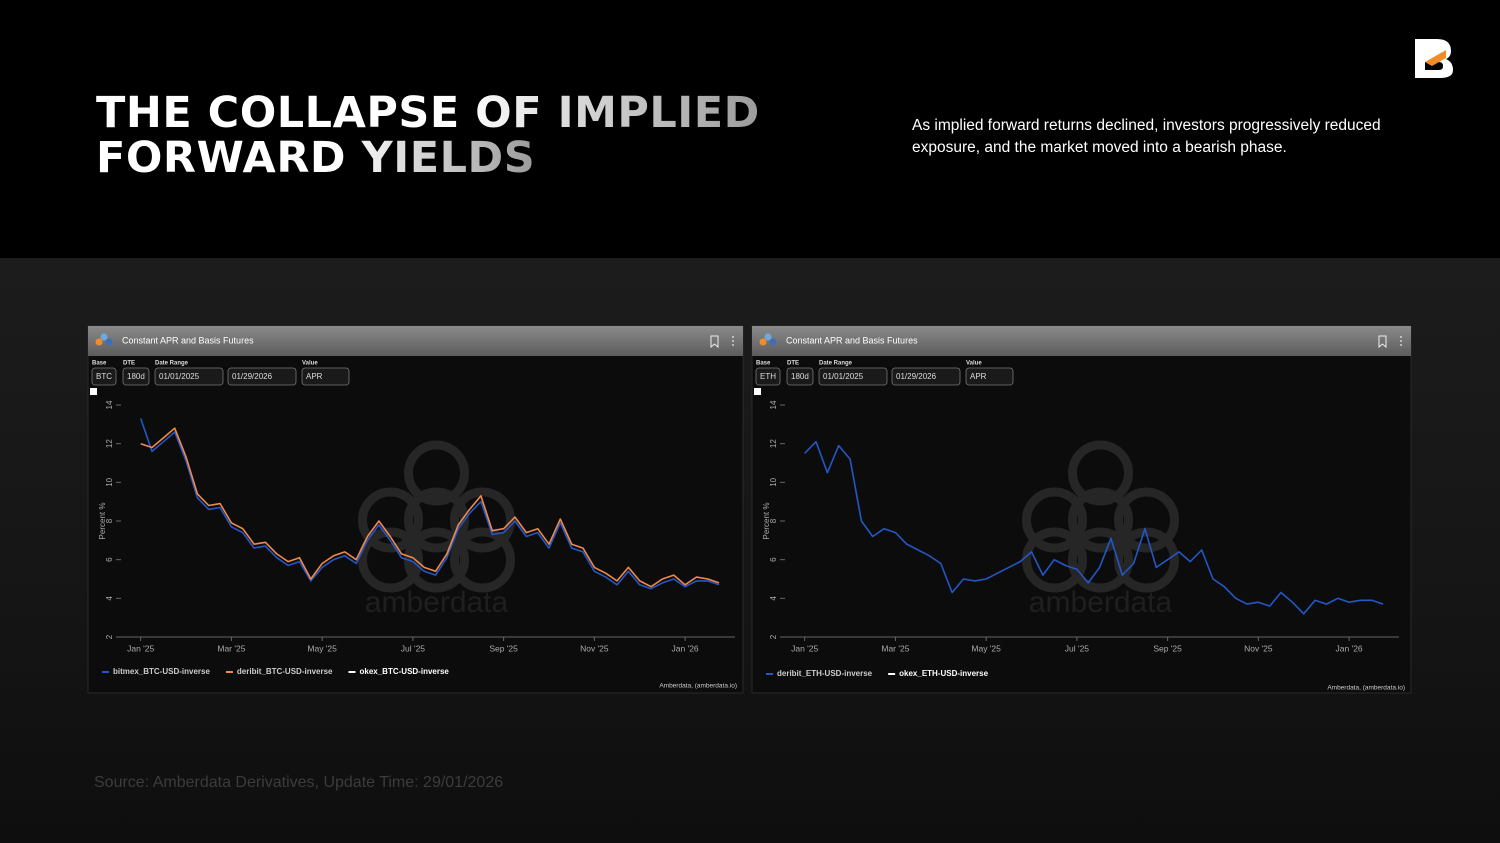 The height and width of the screenshot is (843, 1500). I want to click on legend-label: okex_BTC-USD-inverse, so click(405, 671).